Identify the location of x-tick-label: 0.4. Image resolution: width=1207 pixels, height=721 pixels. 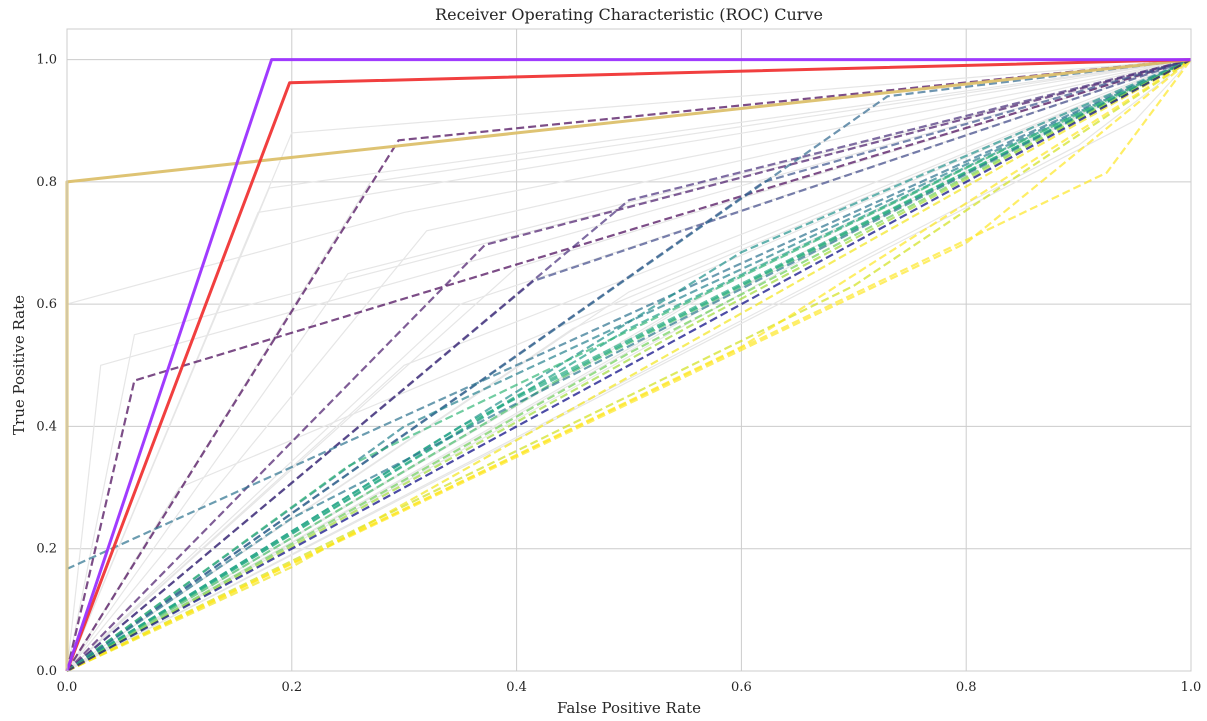
(516, 687).